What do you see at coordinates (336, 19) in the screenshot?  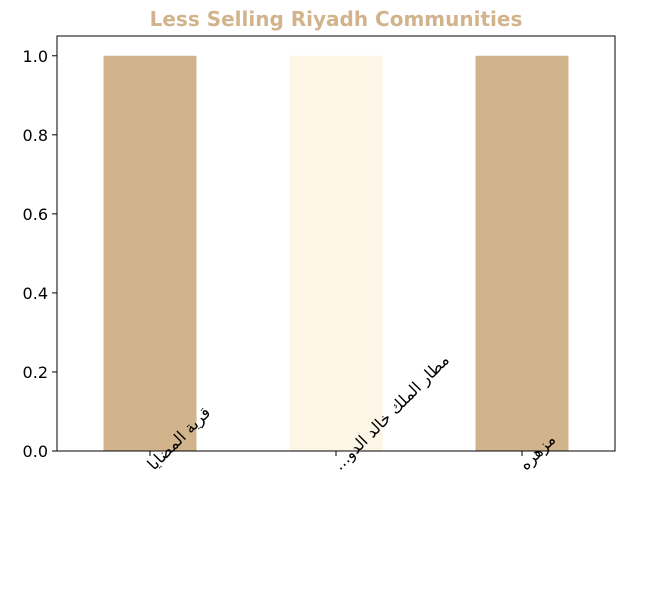 I see `chart-title: Less Selling Riyadh Communities` at bounding box center [336, 19].